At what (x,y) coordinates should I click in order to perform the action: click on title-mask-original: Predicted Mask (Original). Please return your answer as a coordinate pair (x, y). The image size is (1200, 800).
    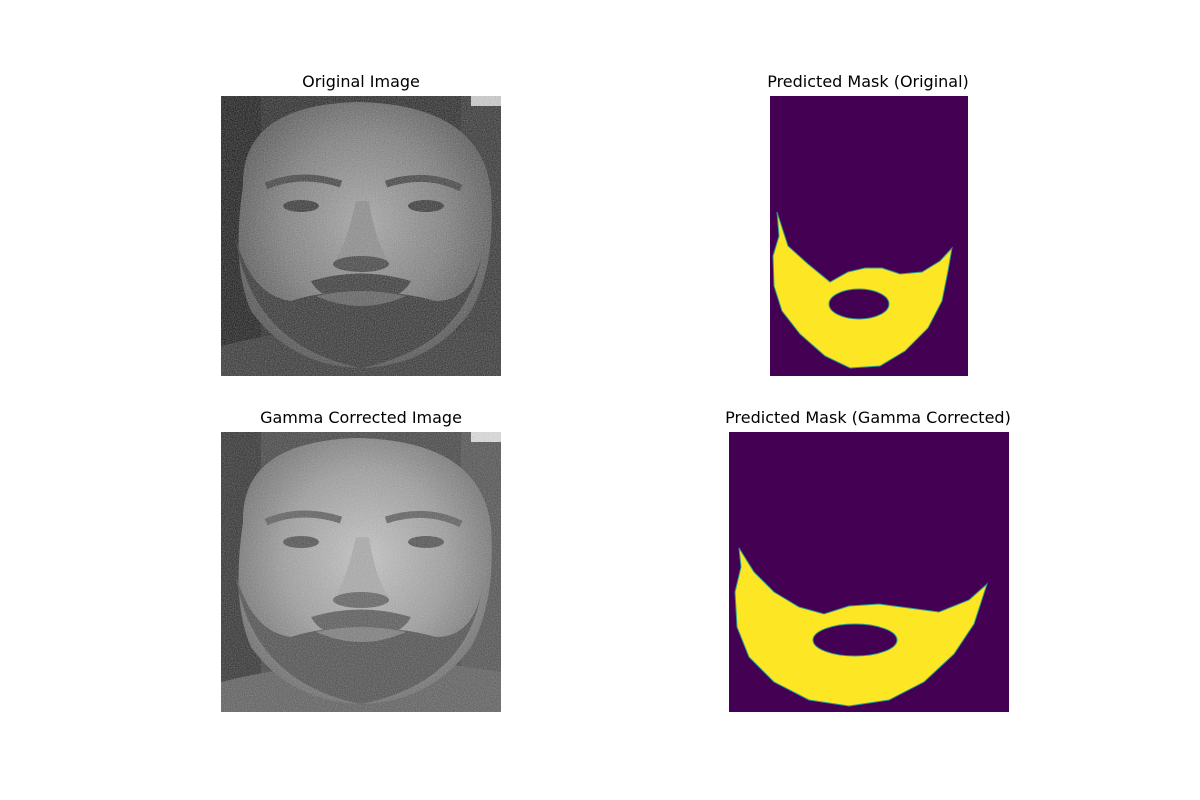
    Looking at the image, I should click on (868, 81).